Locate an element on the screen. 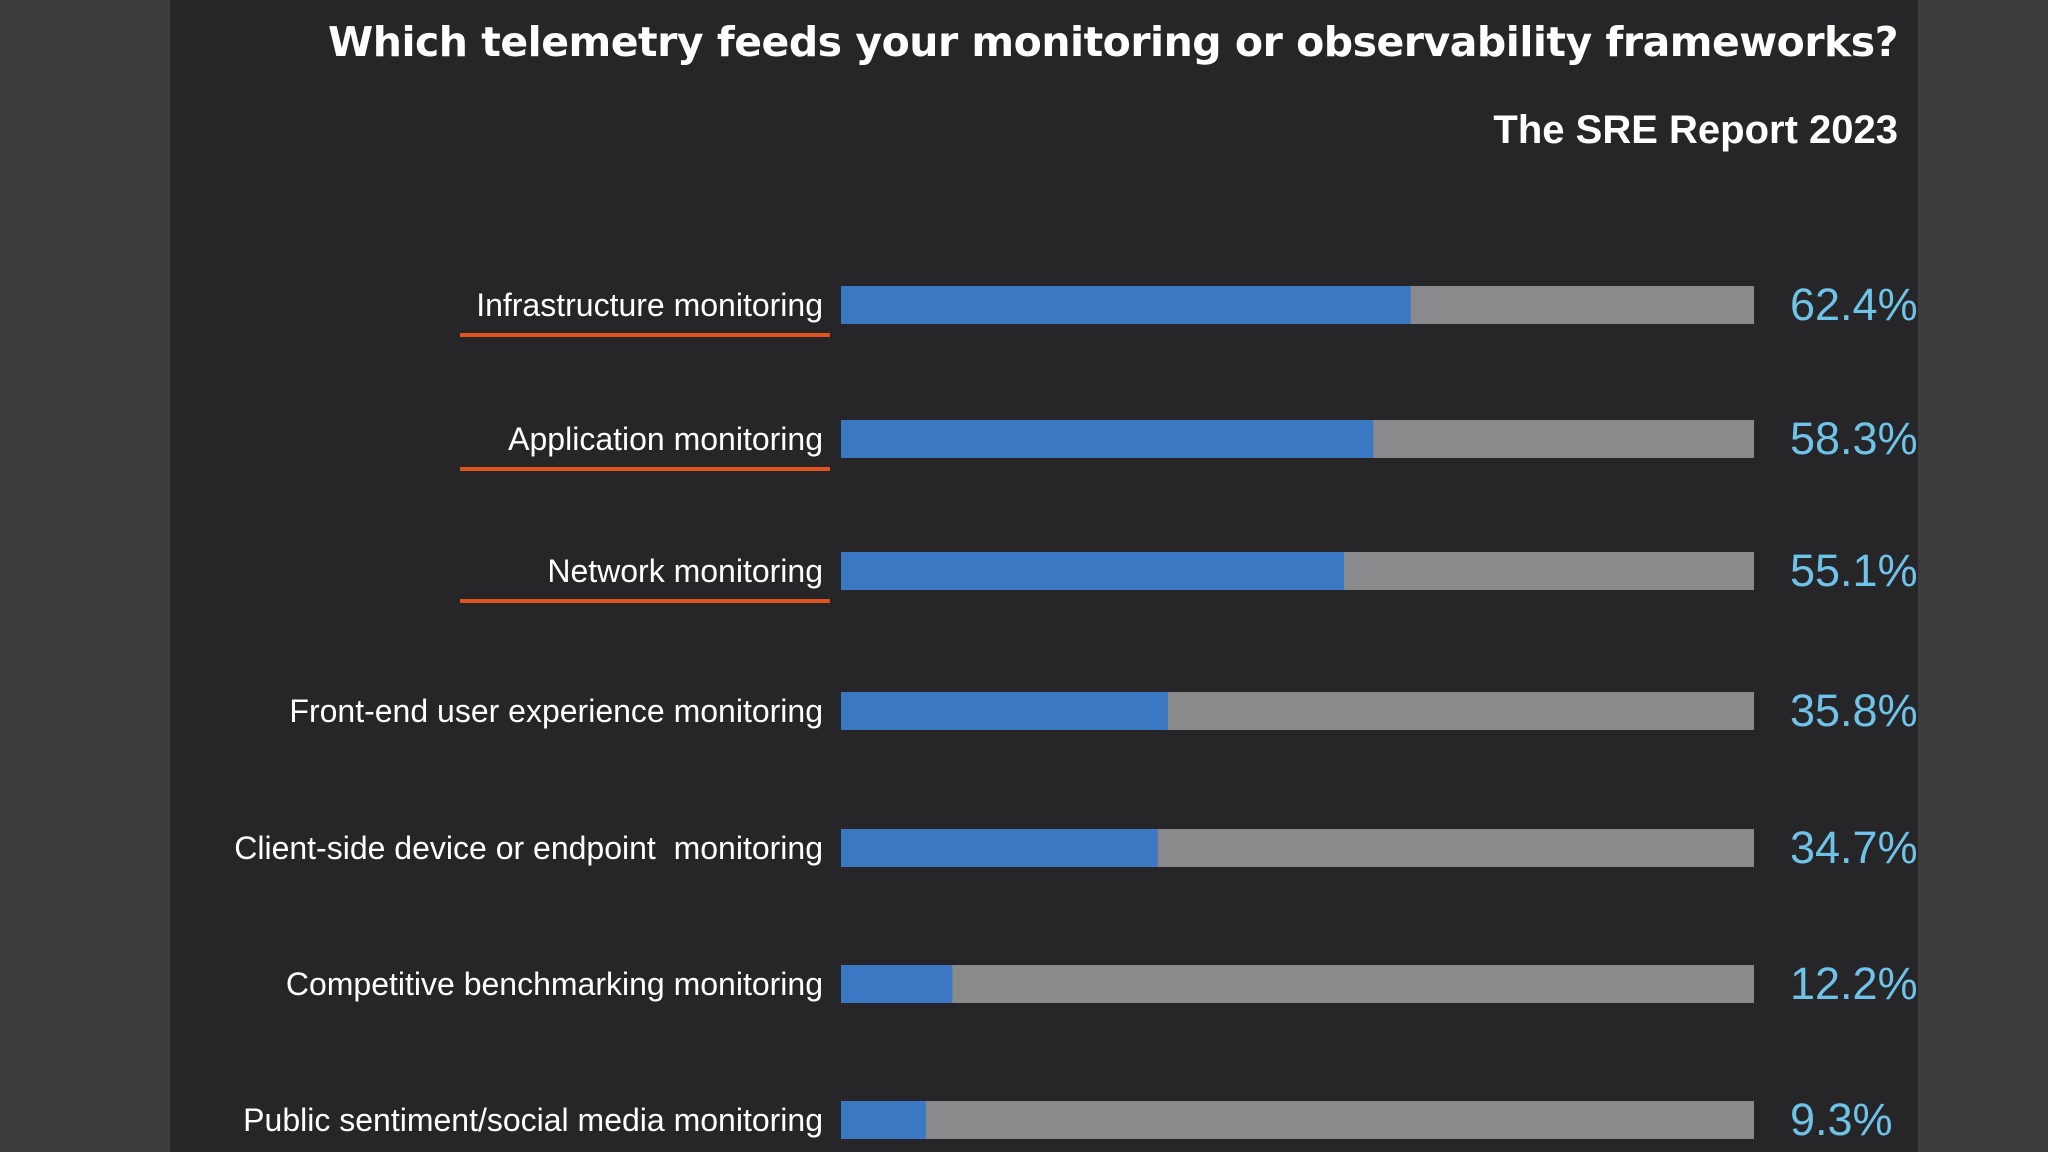  value-label: 58.3% is located at coordinates (1854, 438).